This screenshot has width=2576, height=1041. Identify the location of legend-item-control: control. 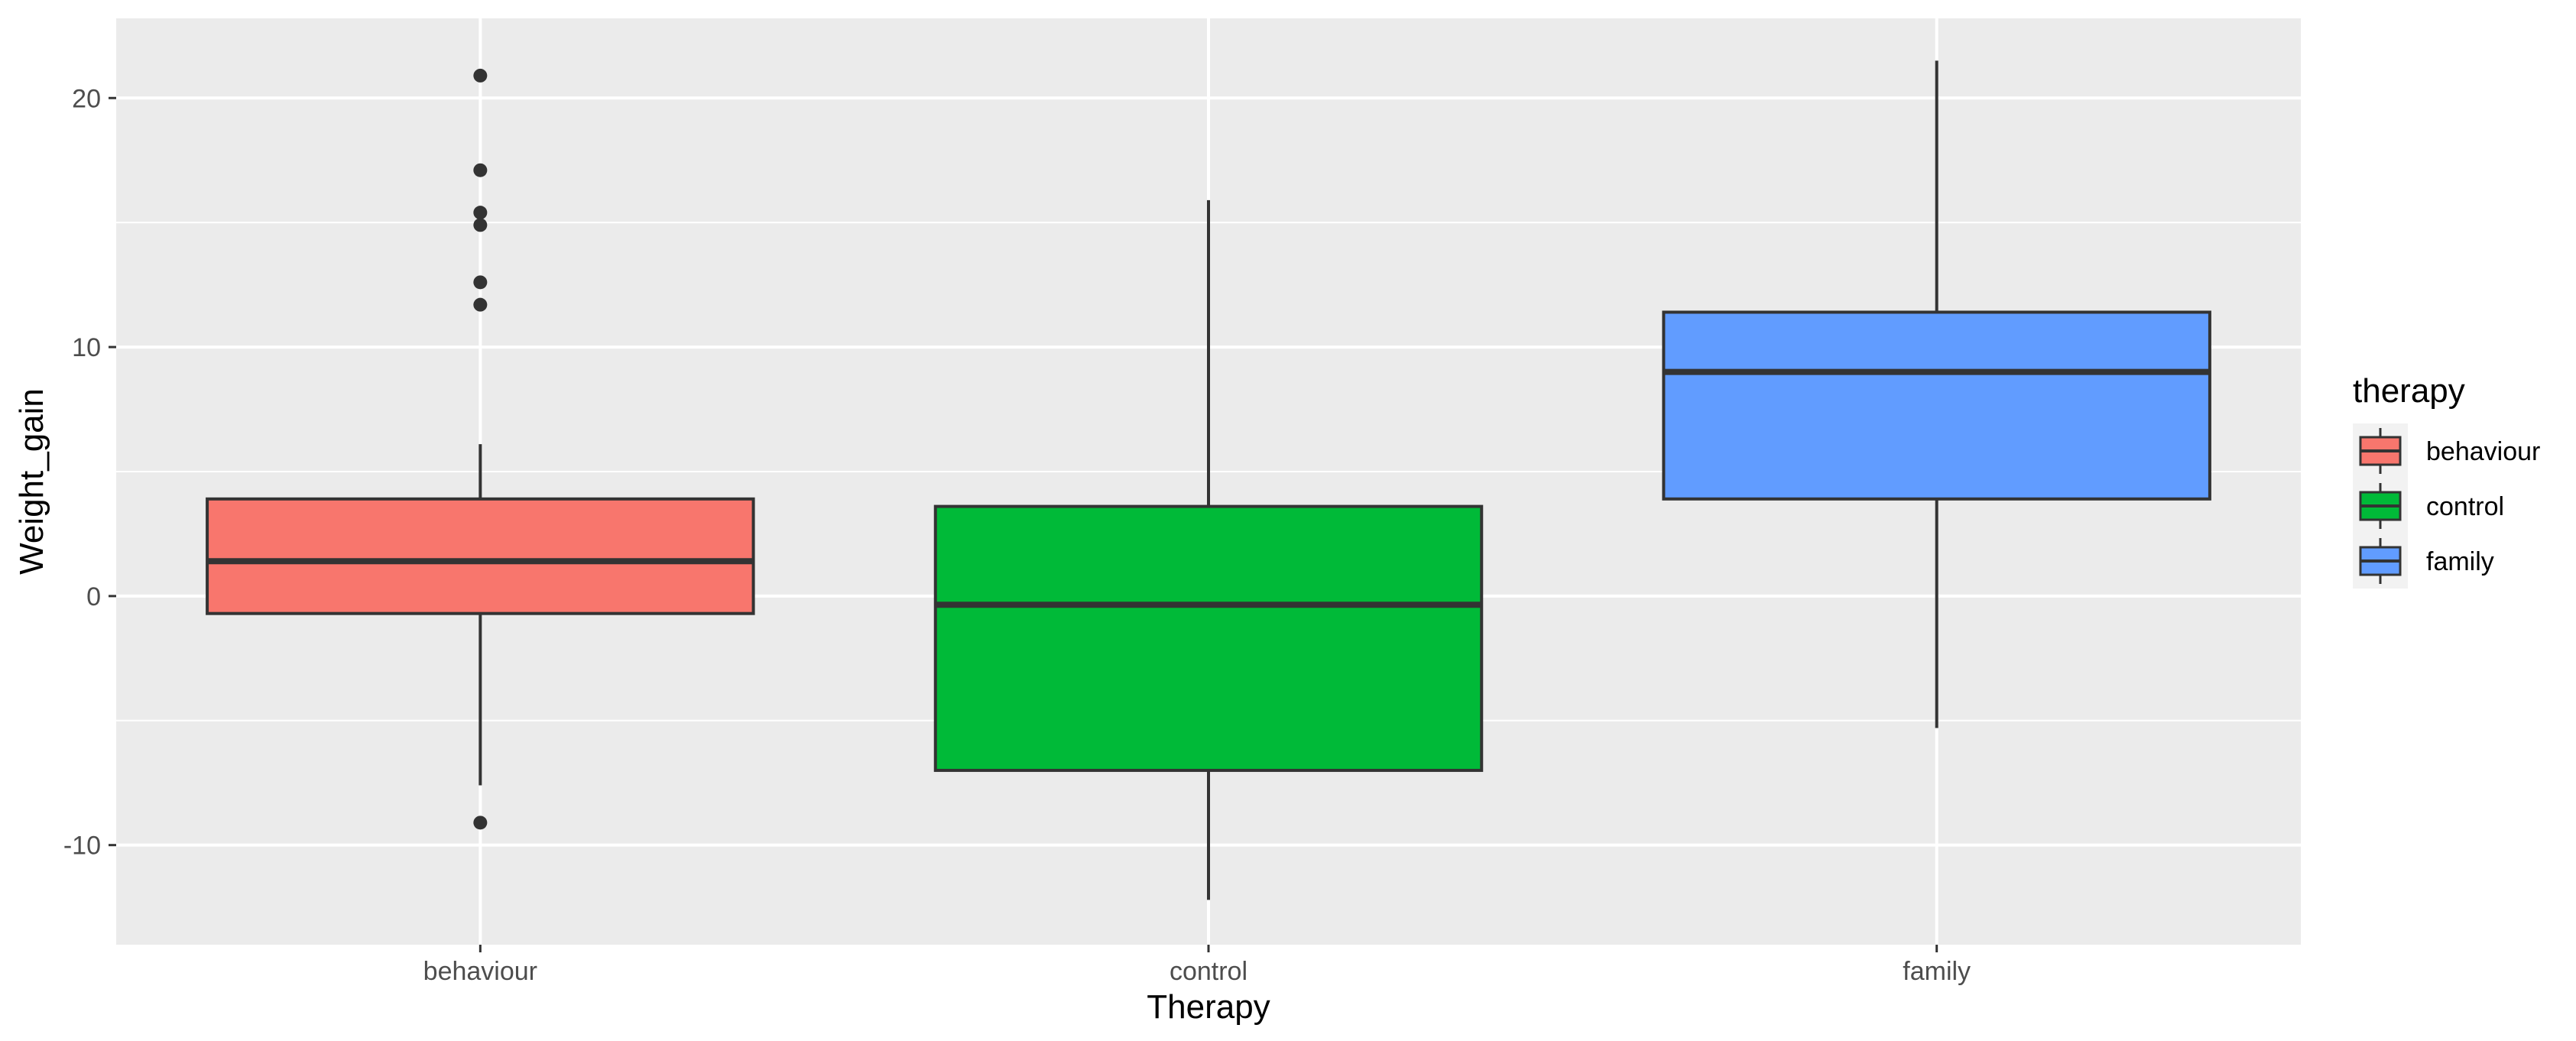
(2431, 506).